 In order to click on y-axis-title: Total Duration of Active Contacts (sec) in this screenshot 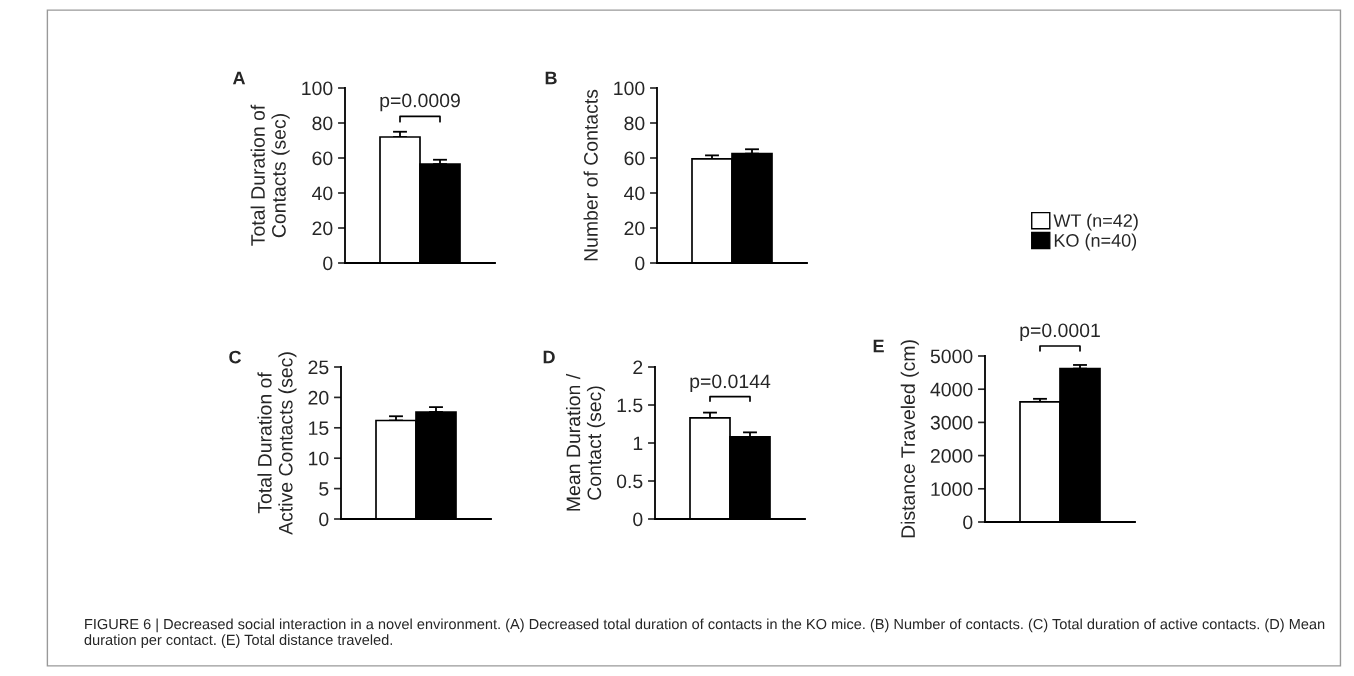, I will do `click(277, 443)`.